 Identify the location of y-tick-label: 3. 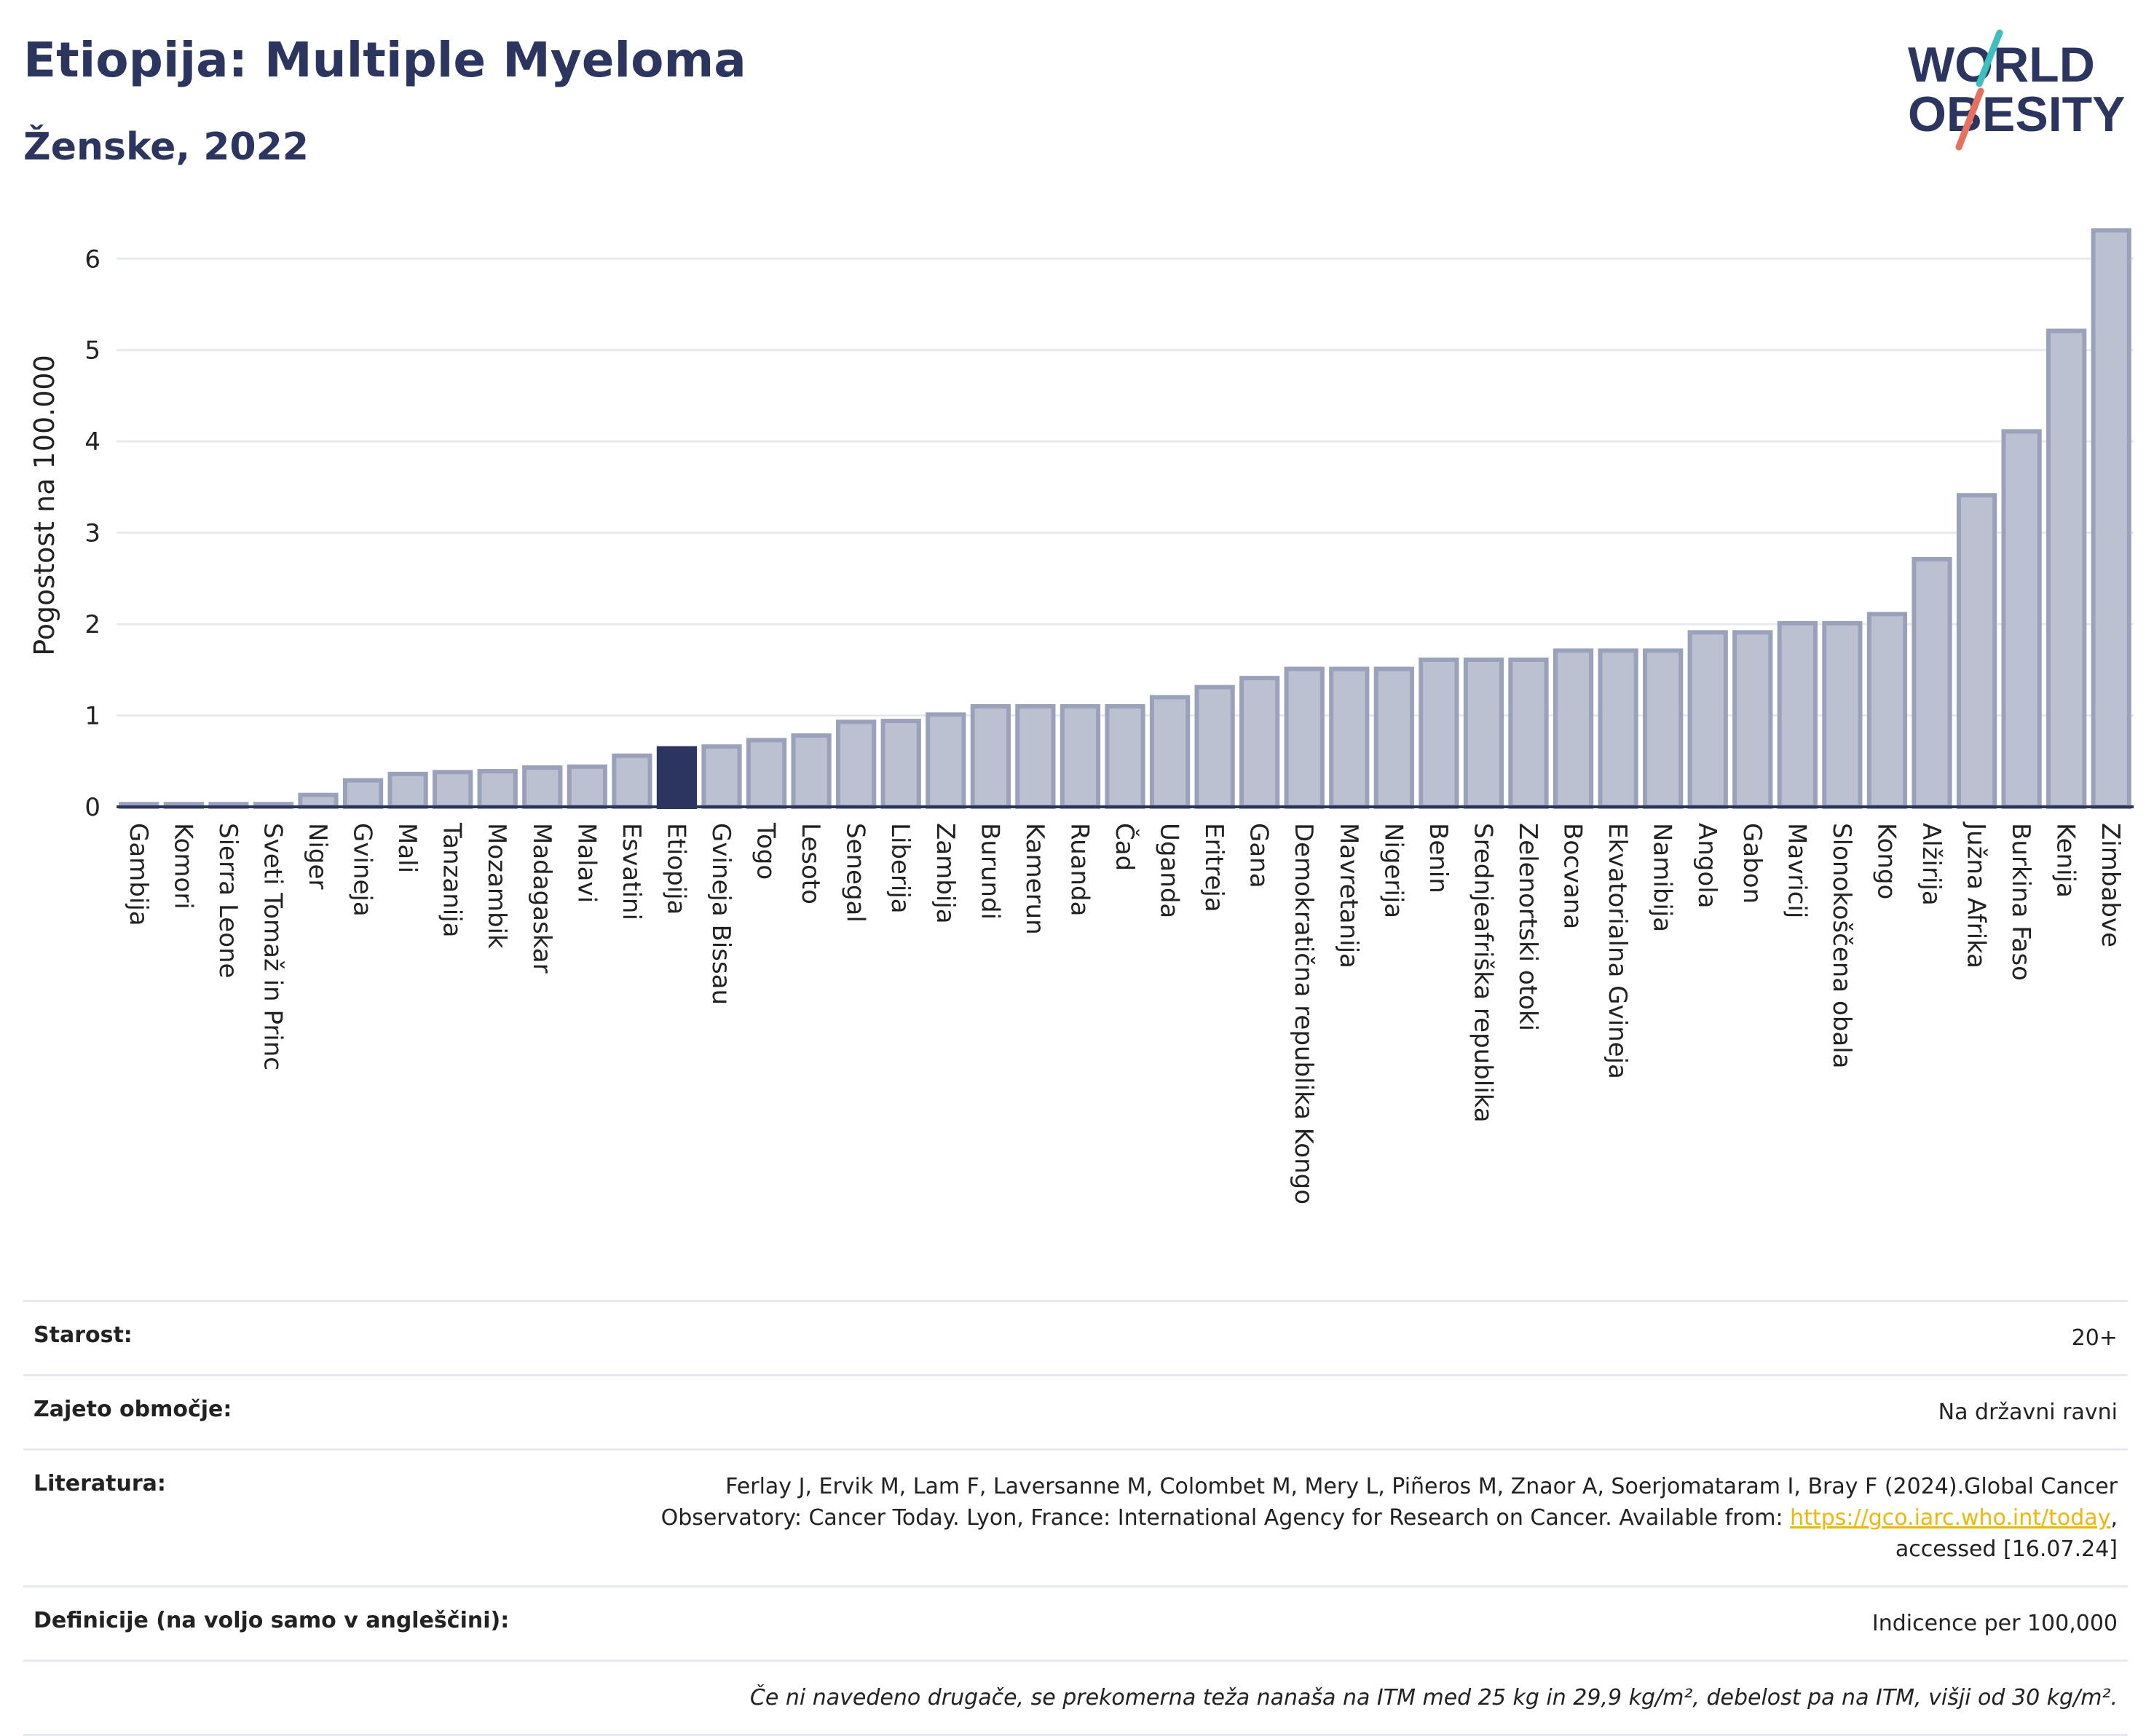
(92, 533).